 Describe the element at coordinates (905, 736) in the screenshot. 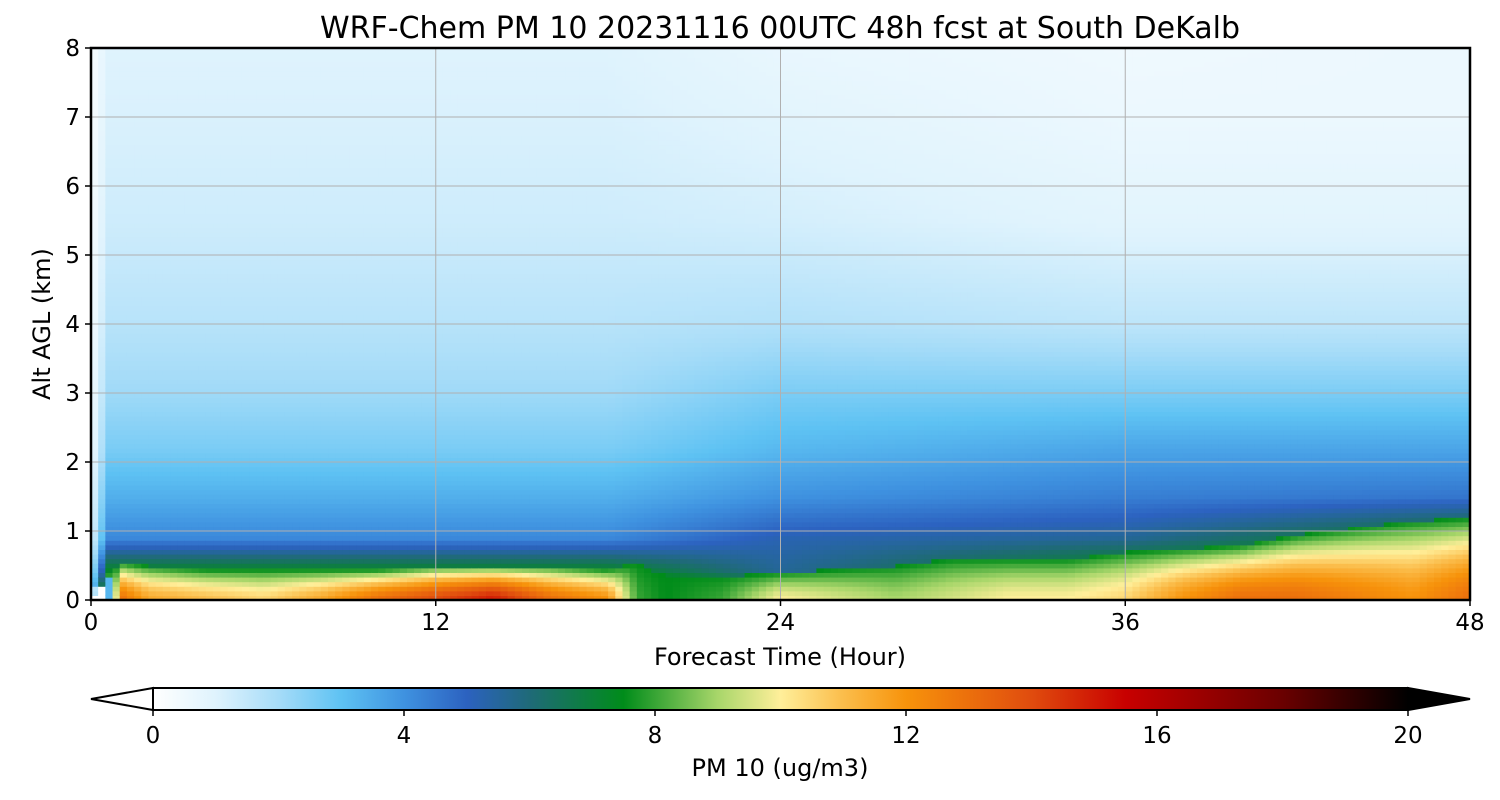

I see `colorbar-tick-label: 12` at that location.